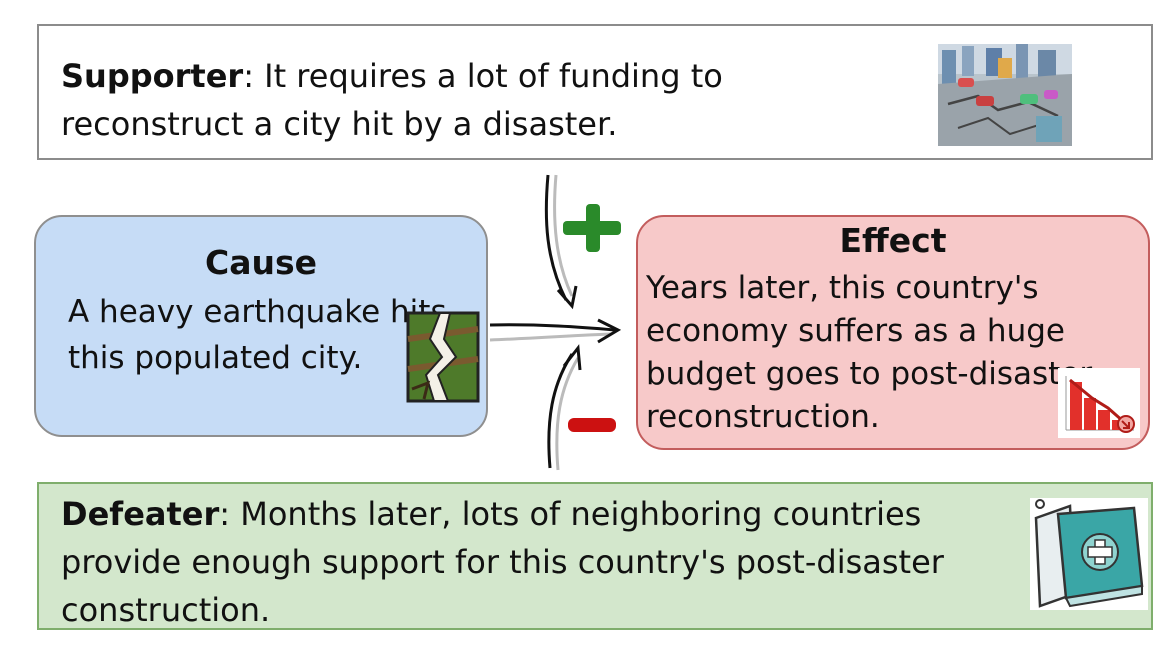 The width and height of the screenshot is (1174, 650). Describe the element at coordinates (152, 76) in the screenshot. I see `supporter-label: Supporter` at that location.